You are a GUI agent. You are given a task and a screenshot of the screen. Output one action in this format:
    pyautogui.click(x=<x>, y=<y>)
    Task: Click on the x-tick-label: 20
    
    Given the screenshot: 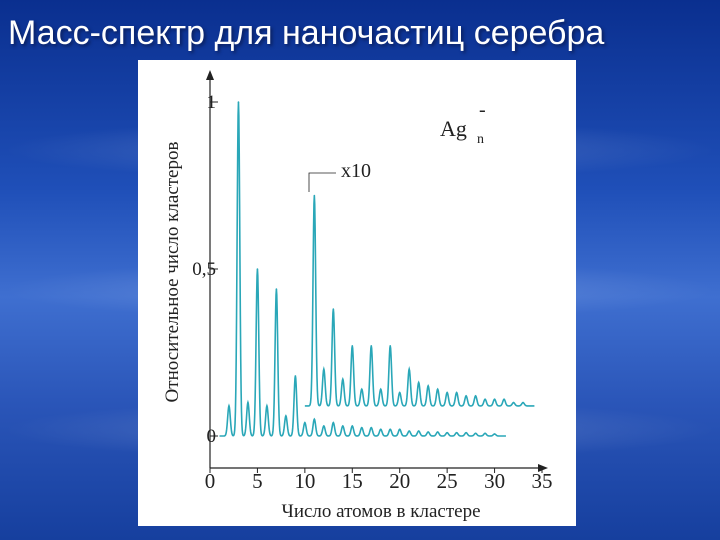 What is the action you would take?
    pyautogui.click(x=399, y=481)
    